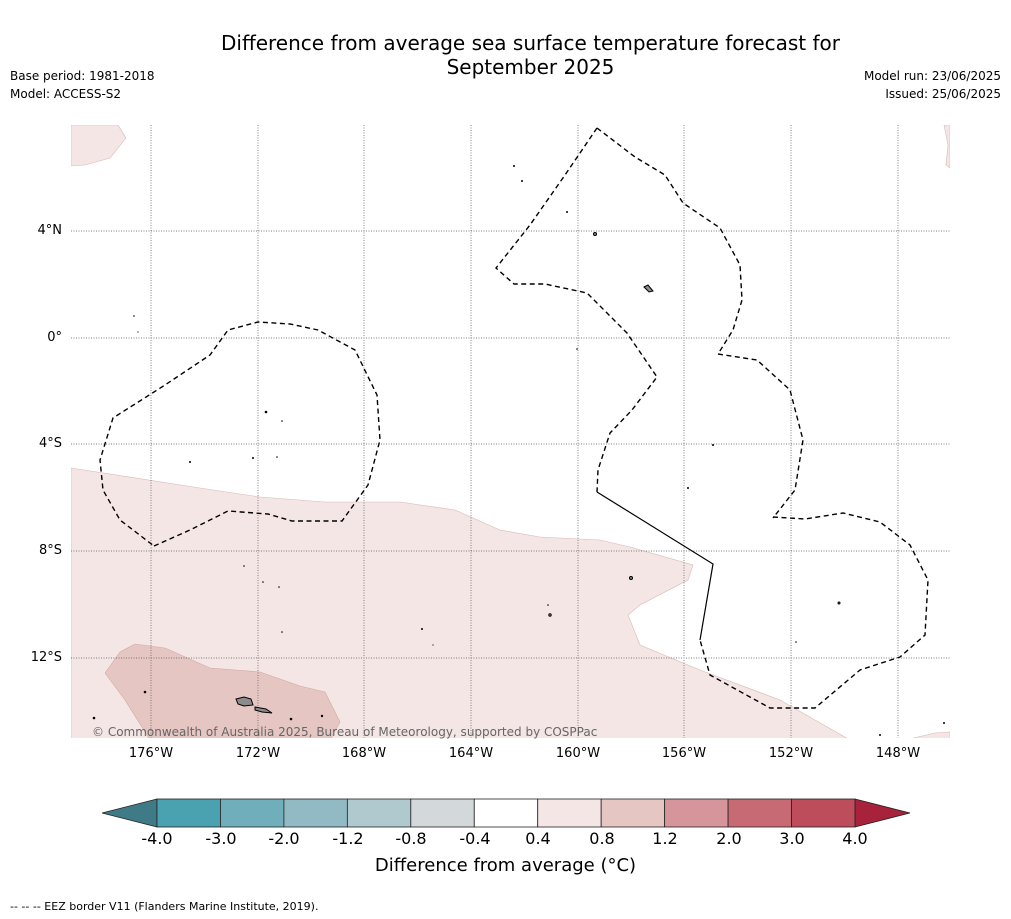 Image resolution: width=1011 pixels, height=919 pixels. What do you see at coordinates (943, 94) in the screenshot?
I see `issued-date: Issued: 25/06/2025` at bounding box center [943, 94].